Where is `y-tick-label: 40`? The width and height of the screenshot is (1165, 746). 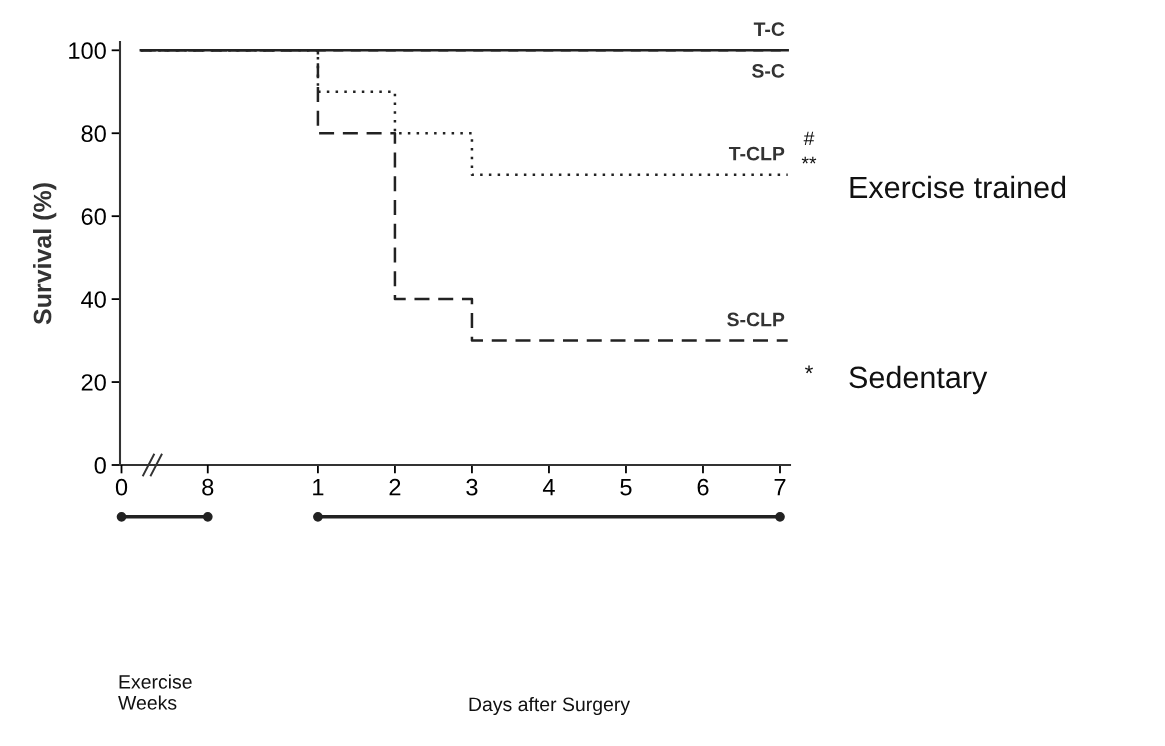 y-tick-label: 40 is located at coordinates (93, 299).